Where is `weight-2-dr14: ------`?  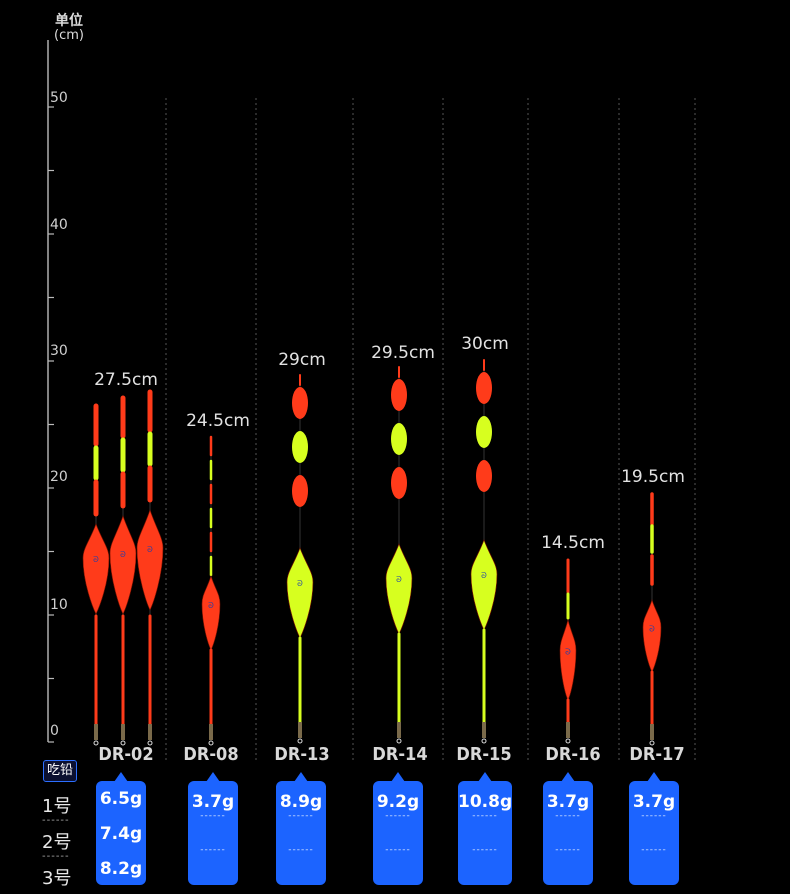 weight-2-dr14: ------ is located at coordinates (398, 816).